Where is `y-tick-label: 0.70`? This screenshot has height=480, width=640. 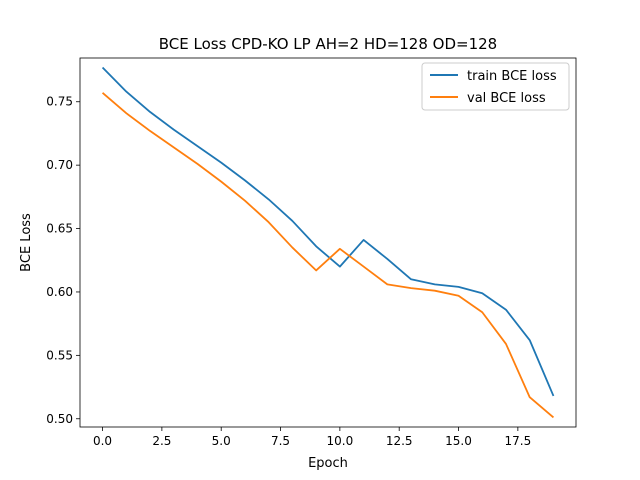
y-tick-label: 0.70 is located at coordinates (59, 165).